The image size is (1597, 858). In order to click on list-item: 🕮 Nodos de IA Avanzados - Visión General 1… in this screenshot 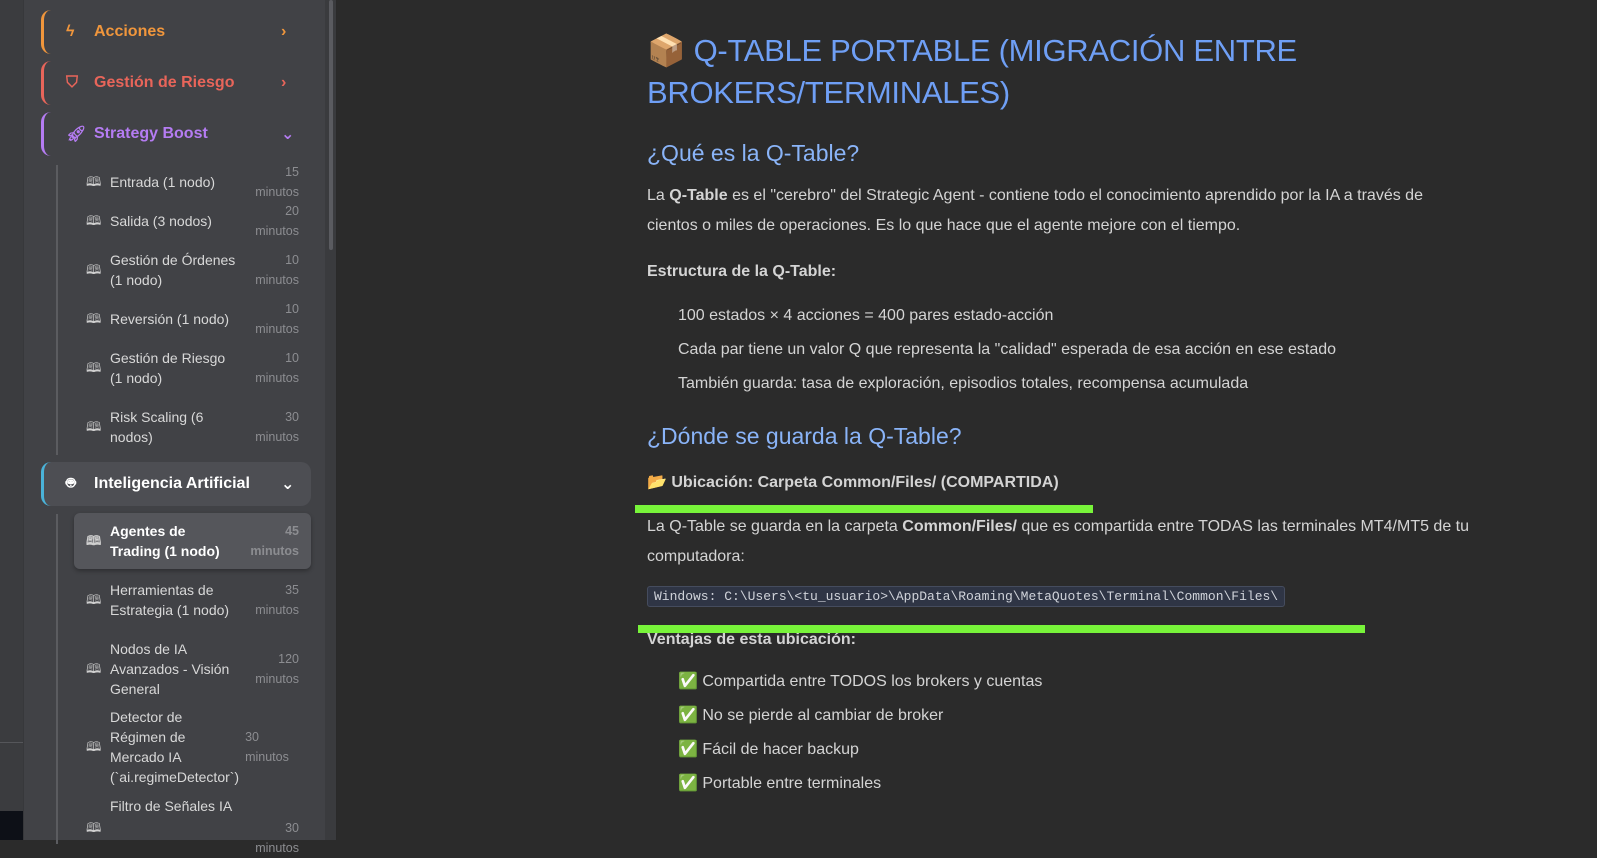, I will do `click(192, 669)`.